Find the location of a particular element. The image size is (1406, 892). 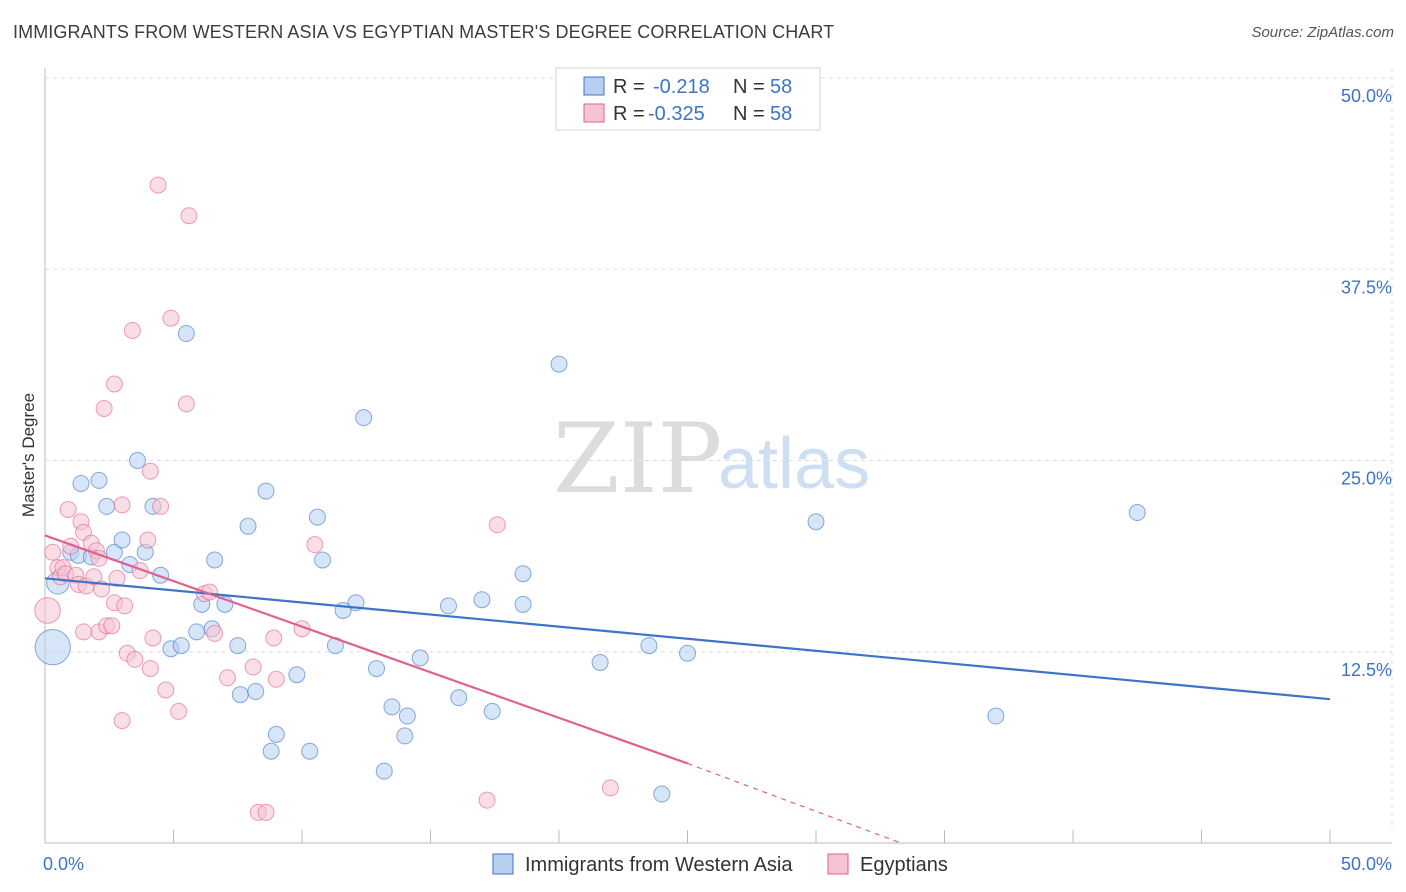

source-credit: Source: ZipAtlas.com is located at coordinates (1322, 32).